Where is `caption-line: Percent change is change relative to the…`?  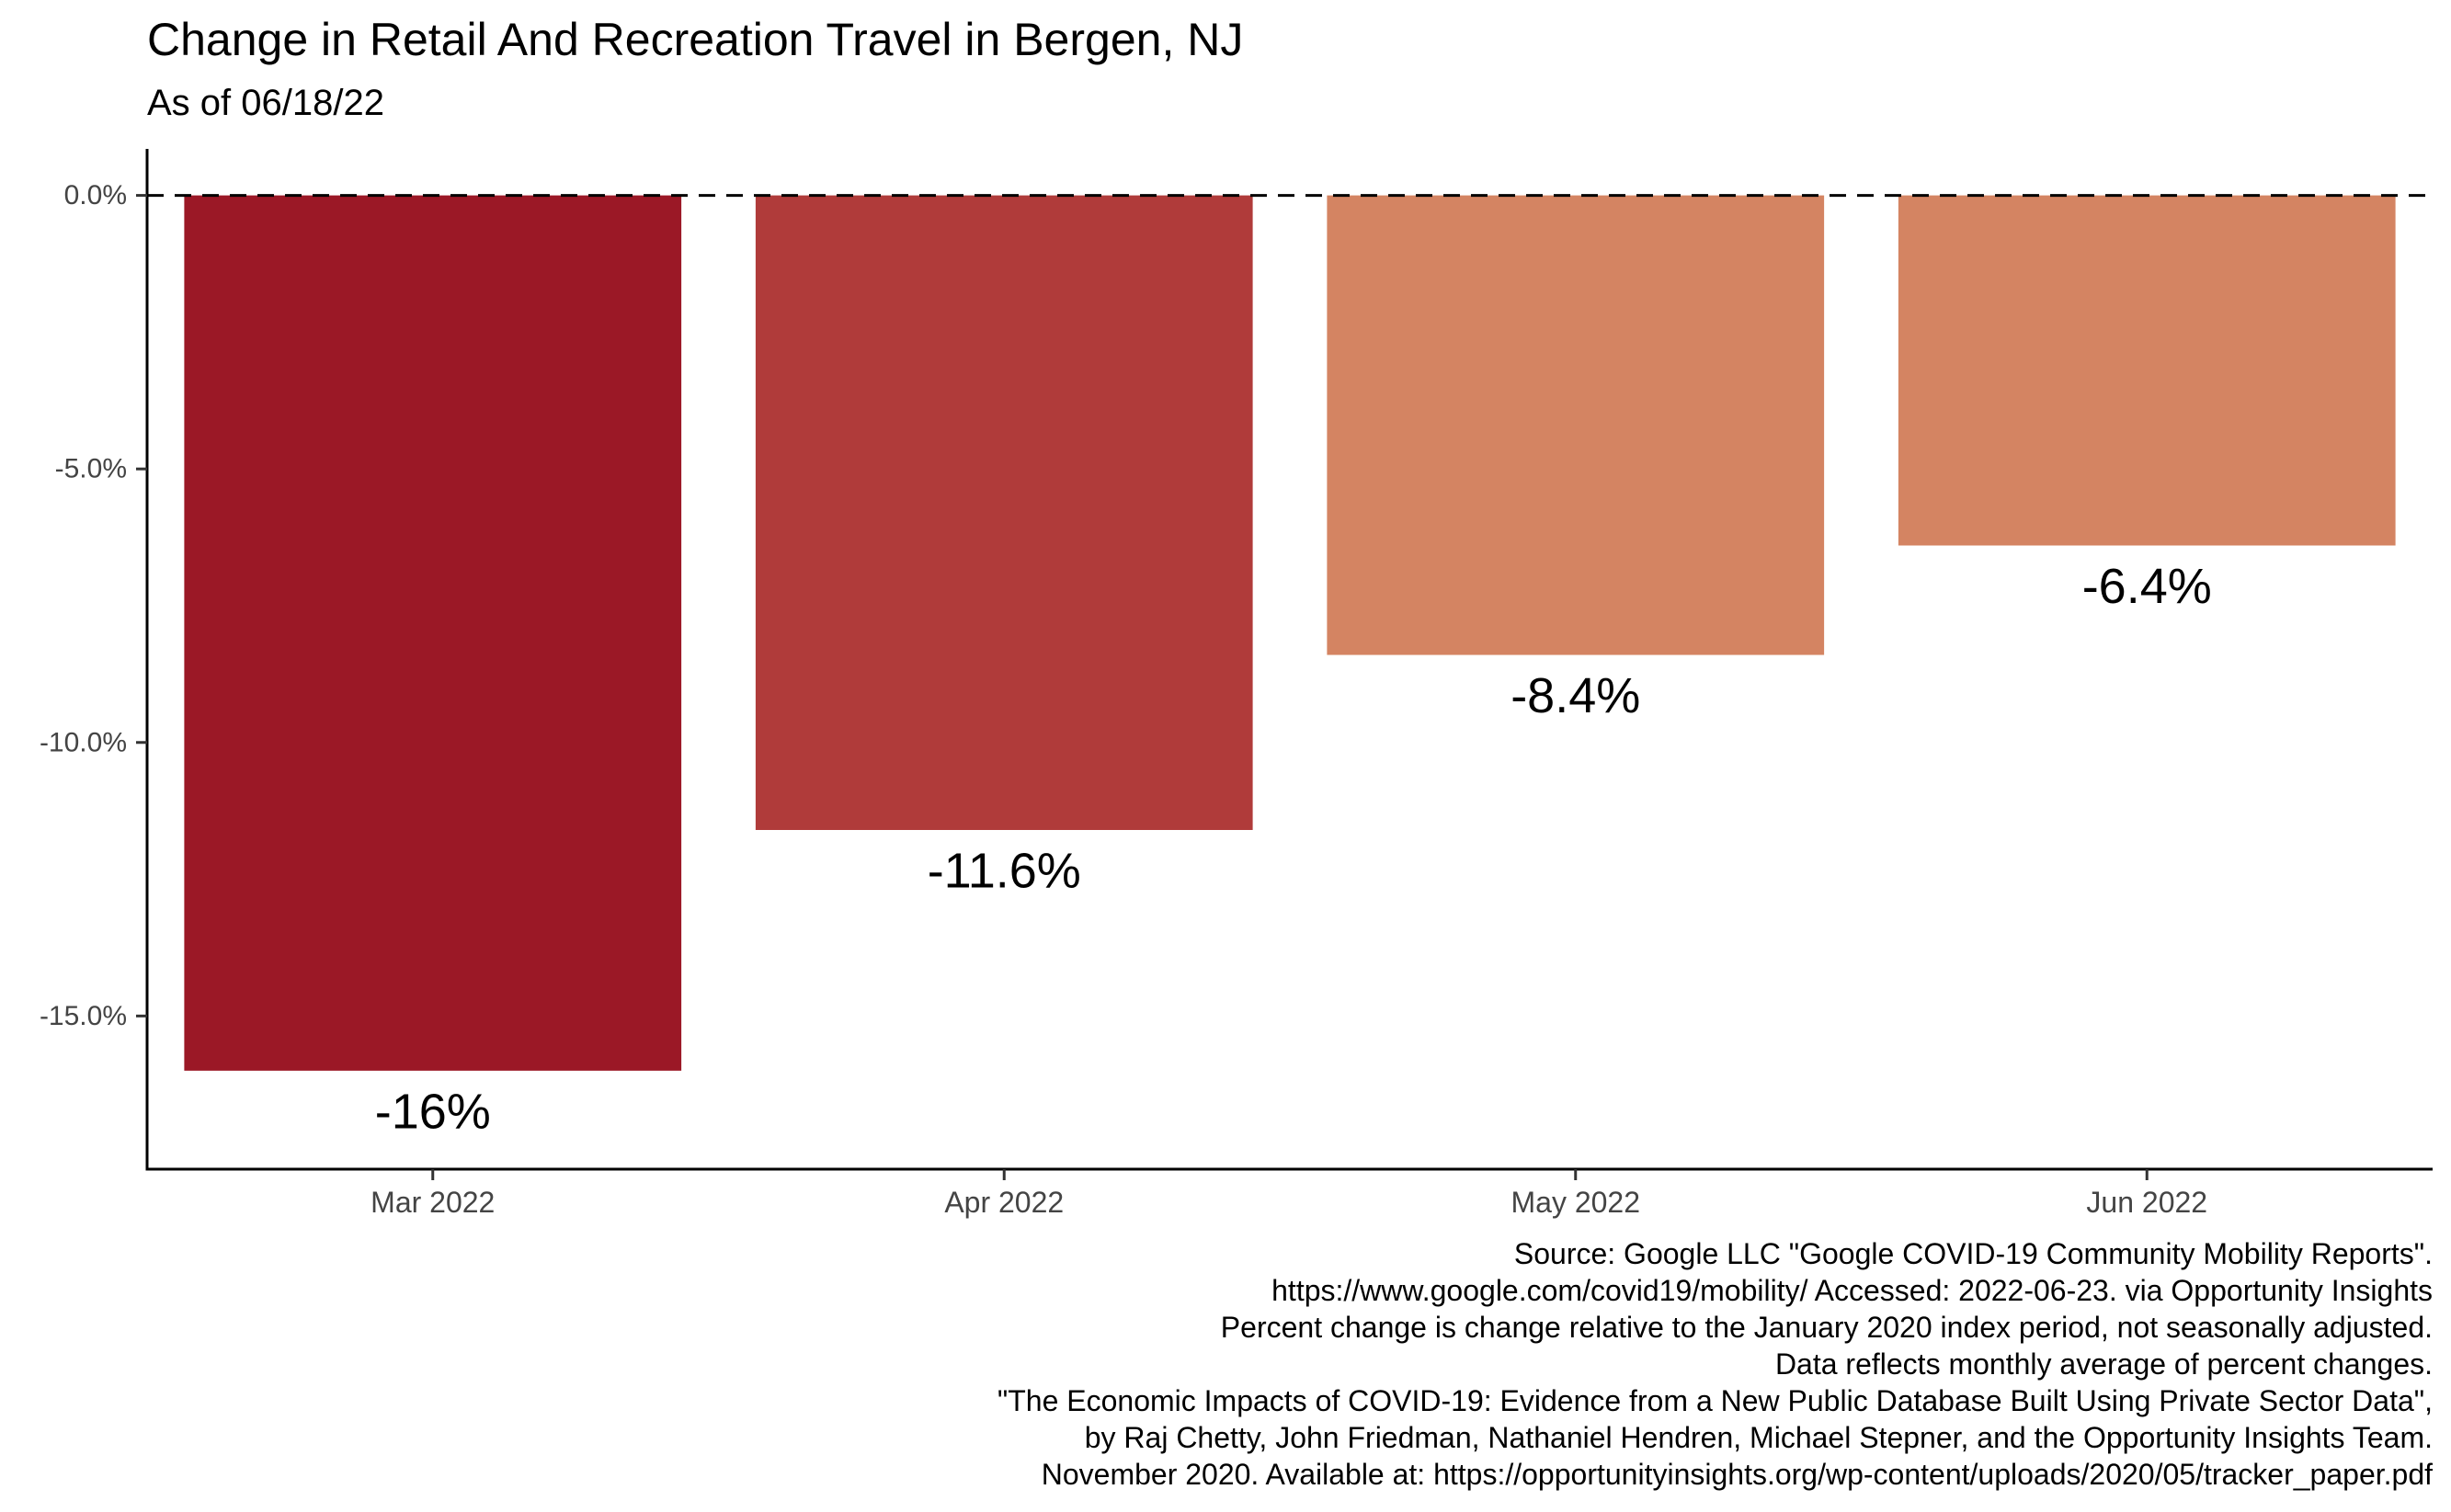 caption-line: Percent change is change relative to the… is located at coordinates (1826, 1328).